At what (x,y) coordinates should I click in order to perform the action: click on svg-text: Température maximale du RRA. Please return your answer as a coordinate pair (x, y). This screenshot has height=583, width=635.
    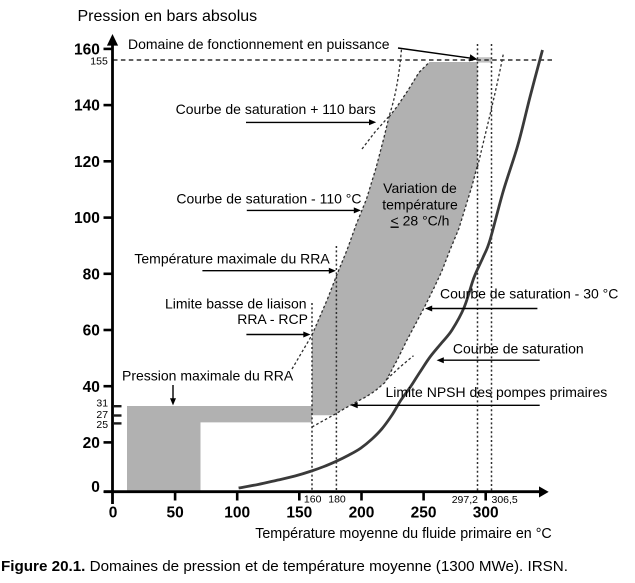
    Looking at the image, I should click on (232, 259).